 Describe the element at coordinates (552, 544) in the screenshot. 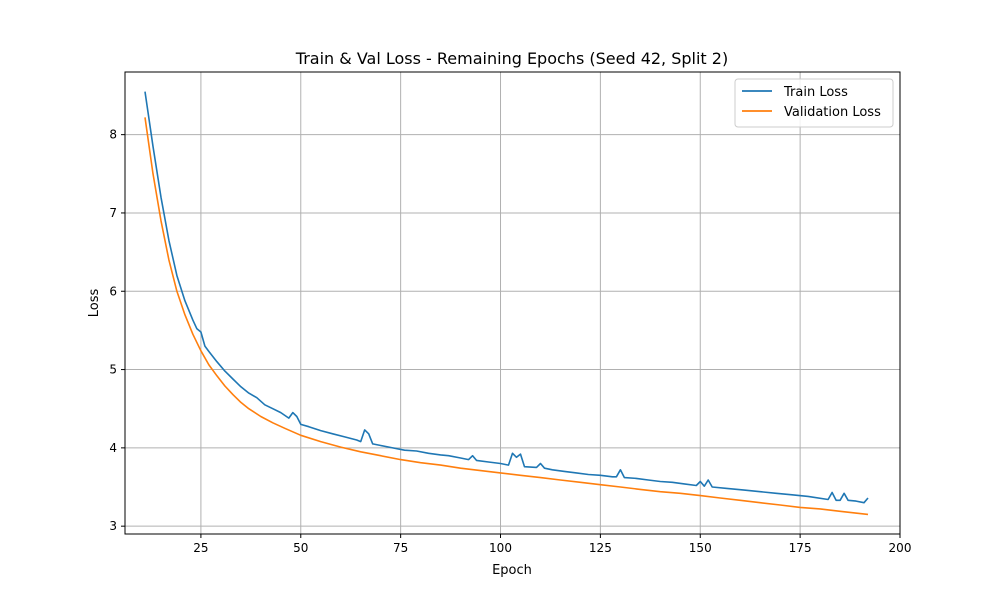

I see `x-axis: 25 50 75 100 125 150 175 200` at that location.